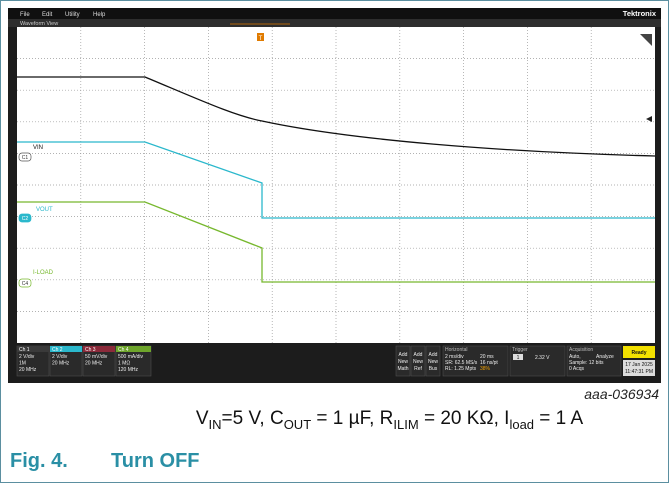 The height and width of the screenshot is (483, 669). What do you see at coordinates (520, 350) in the screenshot?
I see `trigger-title: Trigger` at bounding box center [520, 350].